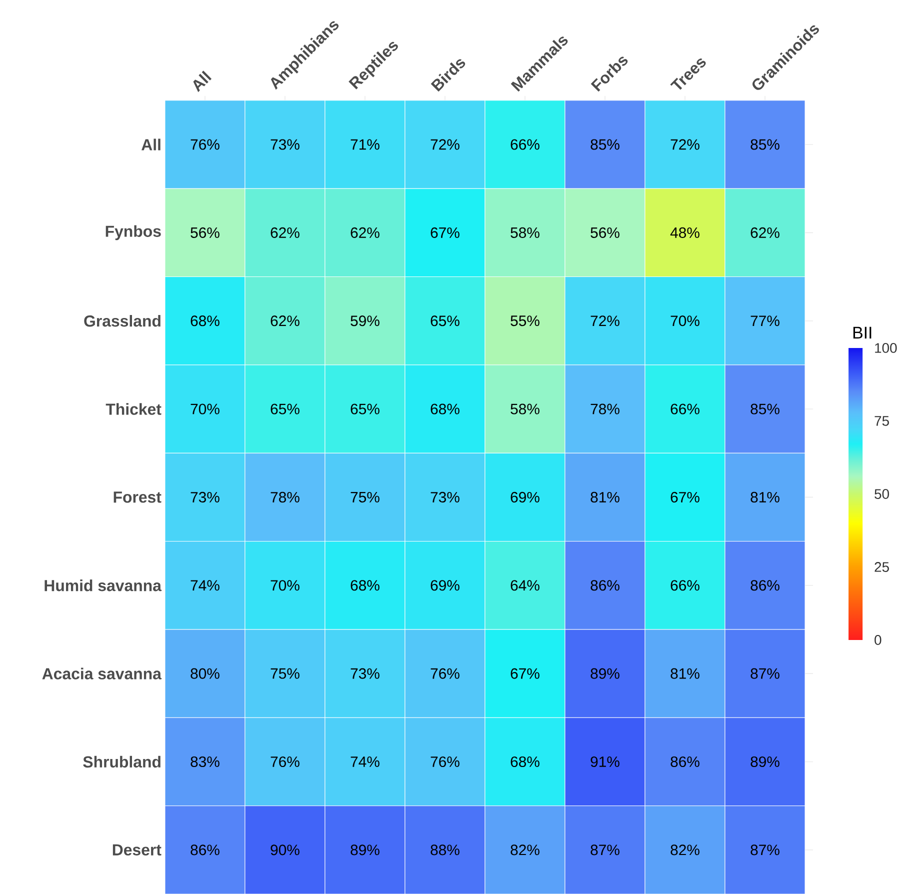  I want to click on y-tick-label: Grassland, so click(122, 320).